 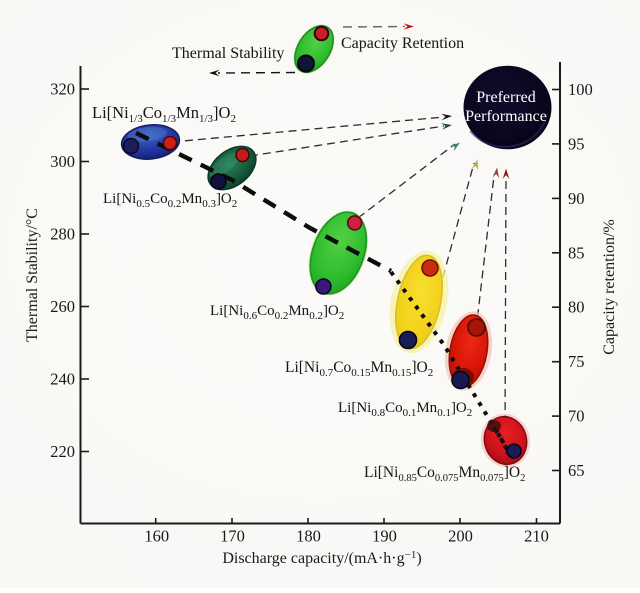 I want to click on svg-text: 90, so click(x=576, y=198).